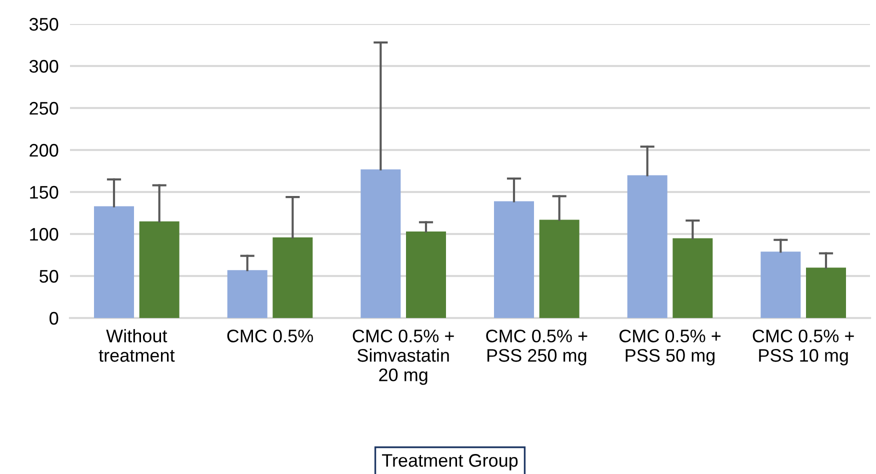 The image size is (876, 474). Describe the element at coordinates (54, 318) in the screenshot. I see `y-tick-label: 0` at that location.